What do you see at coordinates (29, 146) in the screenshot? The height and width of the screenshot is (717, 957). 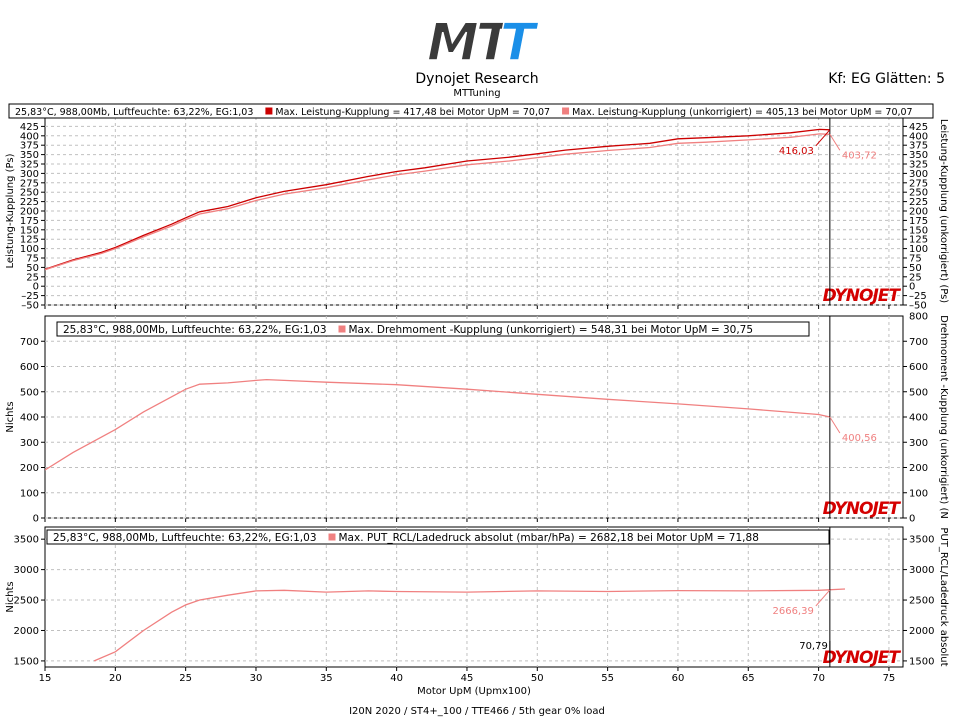 I see `y-tick-label: 375` at bounding box center [29, 146].